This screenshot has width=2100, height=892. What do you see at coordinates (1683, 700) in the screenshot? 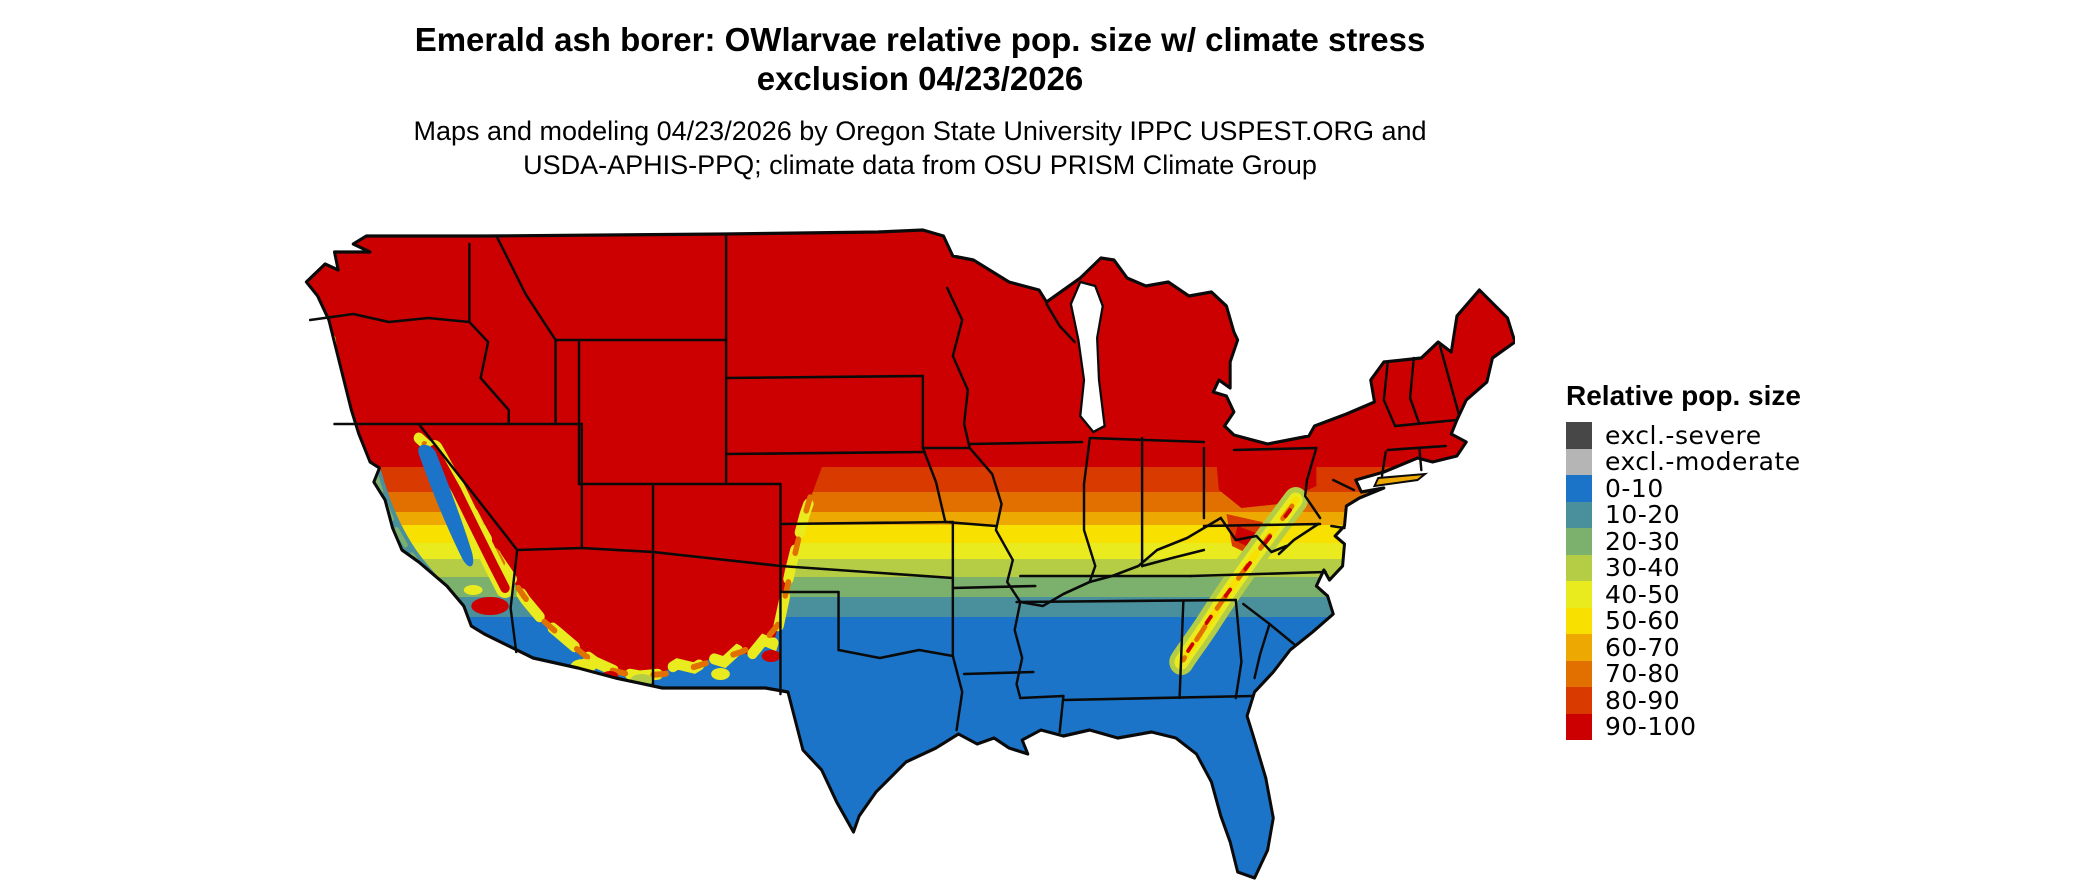
I see `legend-row: 80-90` at bounding box center [1683, 700].